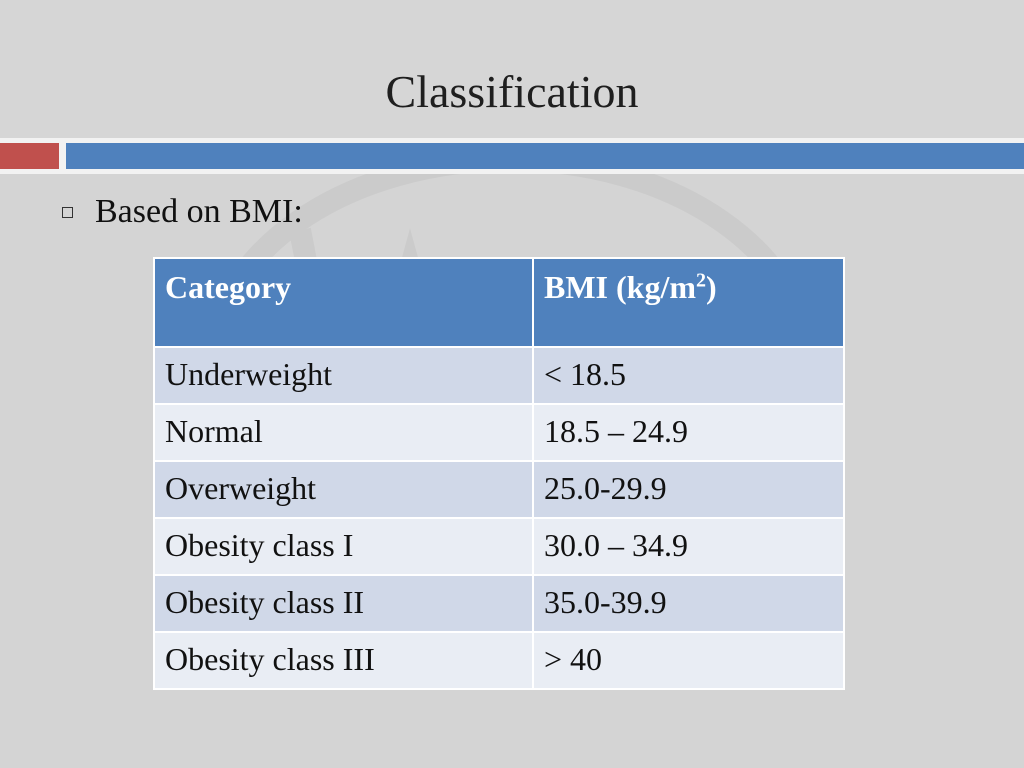  I want to click on table-row: Underweight < 18.5, so click(499, 375).